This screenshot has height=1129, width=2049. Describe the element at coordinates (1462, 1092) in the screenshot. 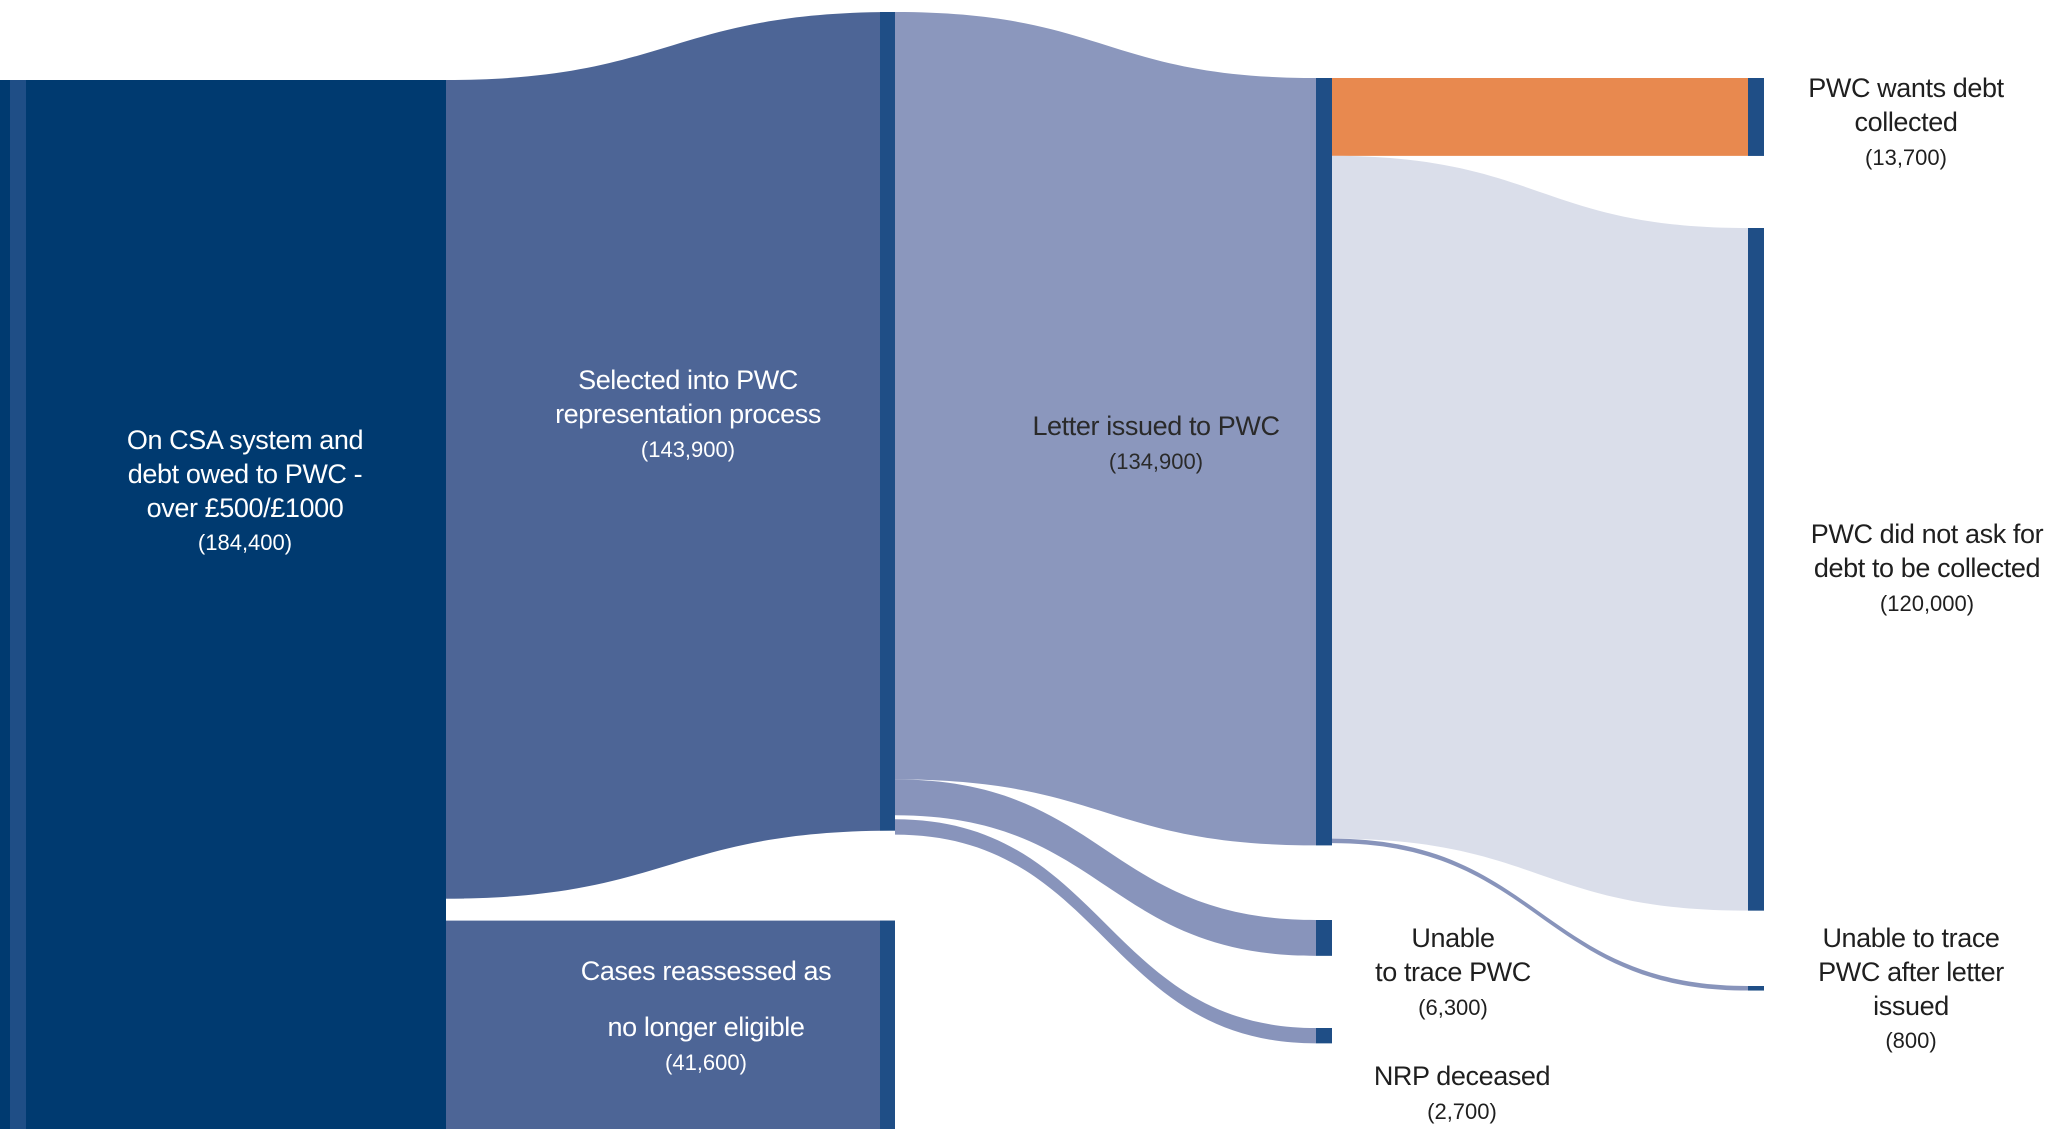

I see `node-label-nrp-deceased: NRP deceased (2,700)` at that location.